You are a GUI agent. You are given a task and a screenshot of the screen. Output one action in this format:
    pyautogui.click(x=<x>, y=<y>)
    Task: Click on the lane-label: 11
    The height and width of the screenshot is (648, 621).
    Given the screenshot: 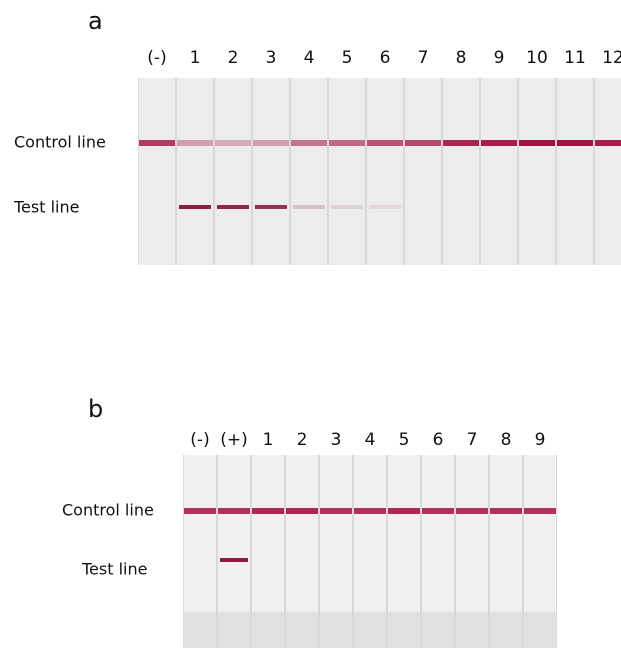 What is the action you would take?
    pyautogui.click(x=575, y=58)
    